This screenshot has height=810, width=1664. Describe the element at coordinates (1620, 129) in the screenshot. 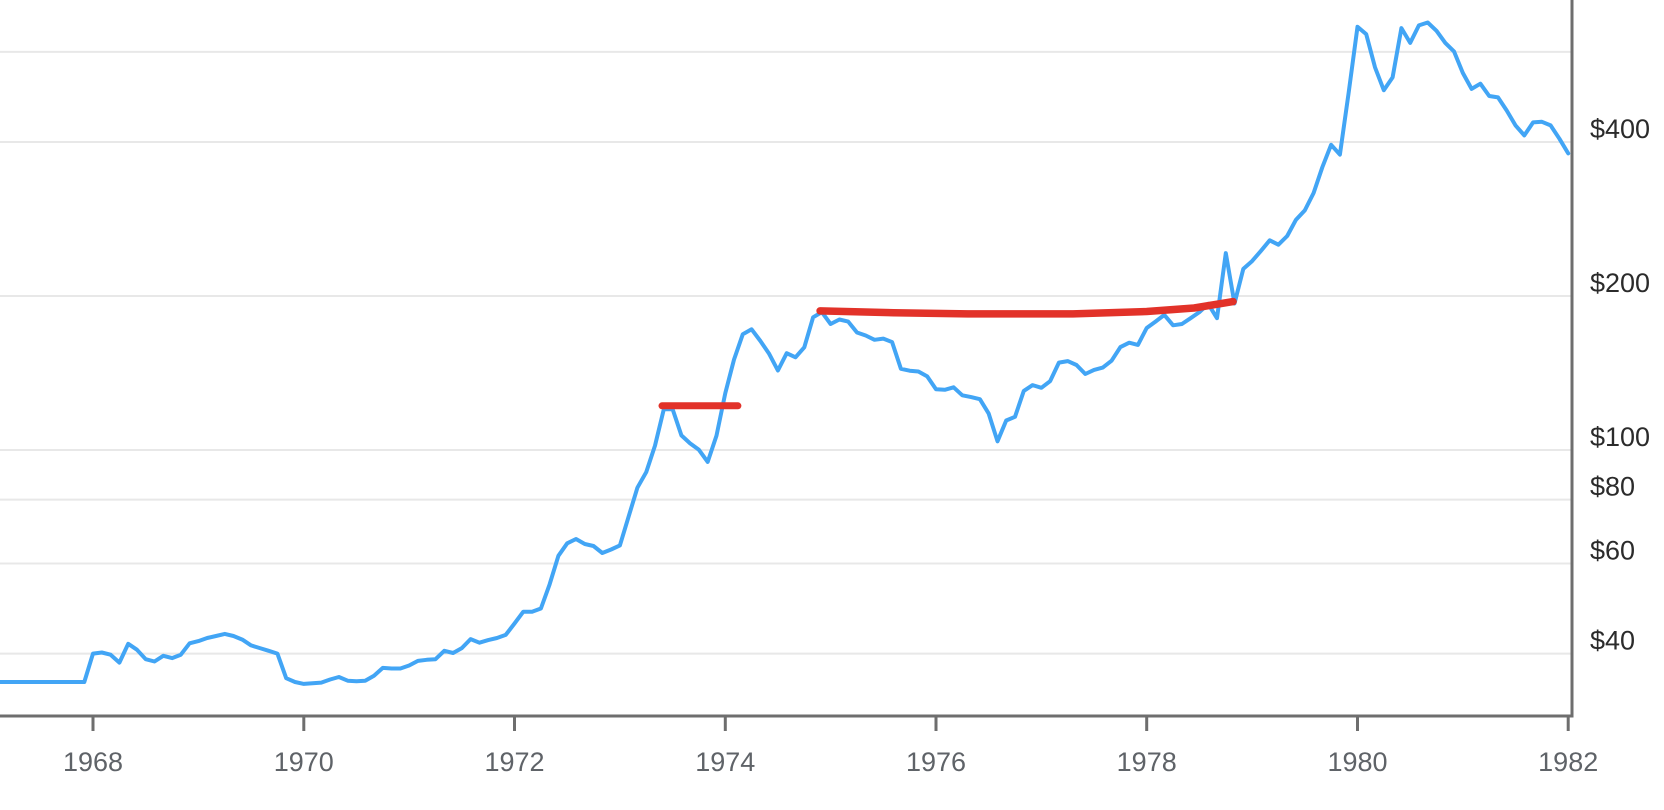

I see `y-axis-label-400: $400` at that location.